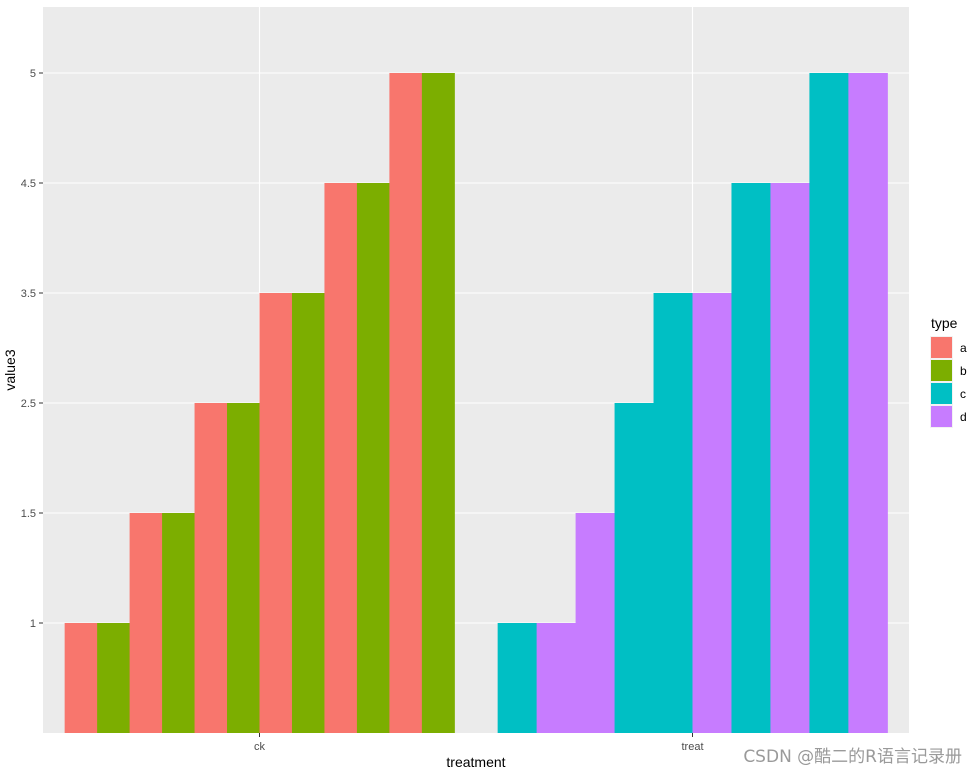 The image size is (976, 775). Describe the element at coordinates (963, 394) in the screenshot. I see `legend-label-c: c` at that location.